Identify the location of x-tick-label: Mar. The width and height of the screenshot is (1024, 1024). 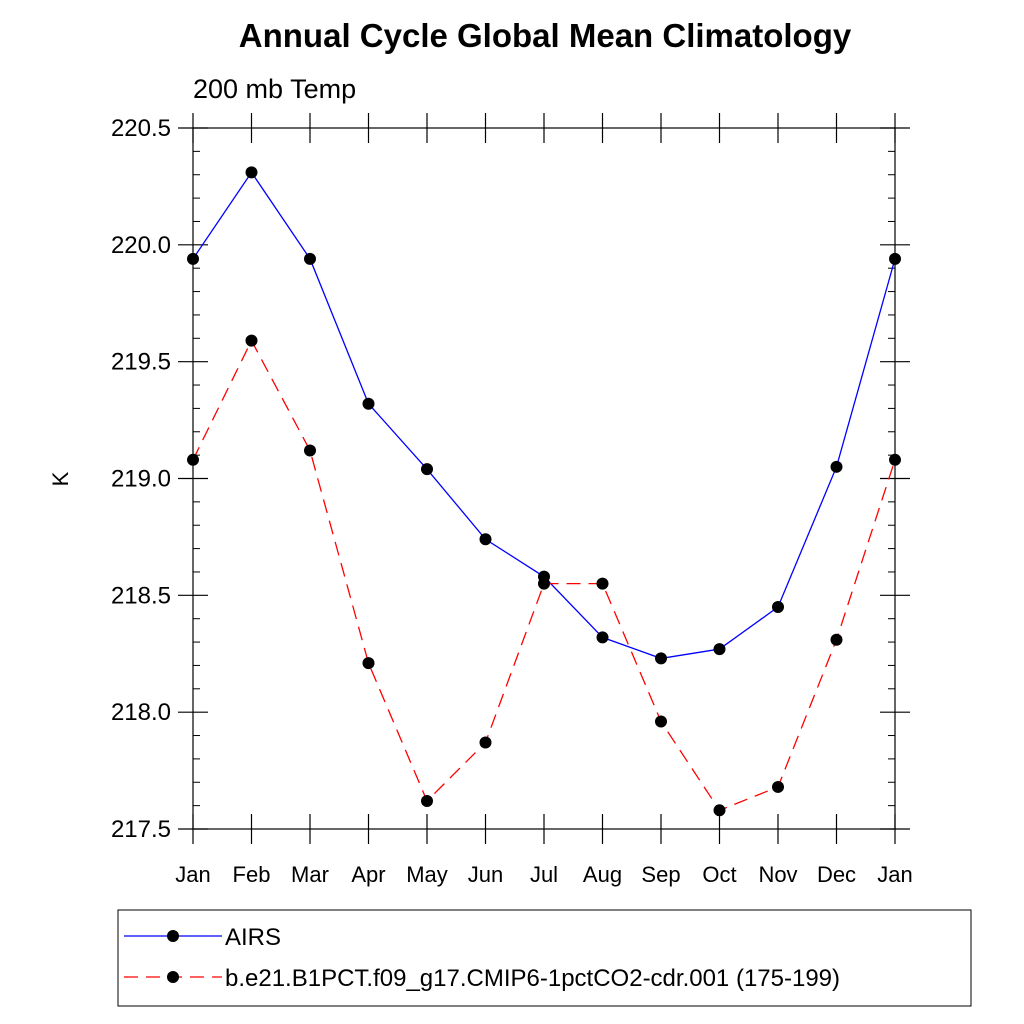
(310, 874).